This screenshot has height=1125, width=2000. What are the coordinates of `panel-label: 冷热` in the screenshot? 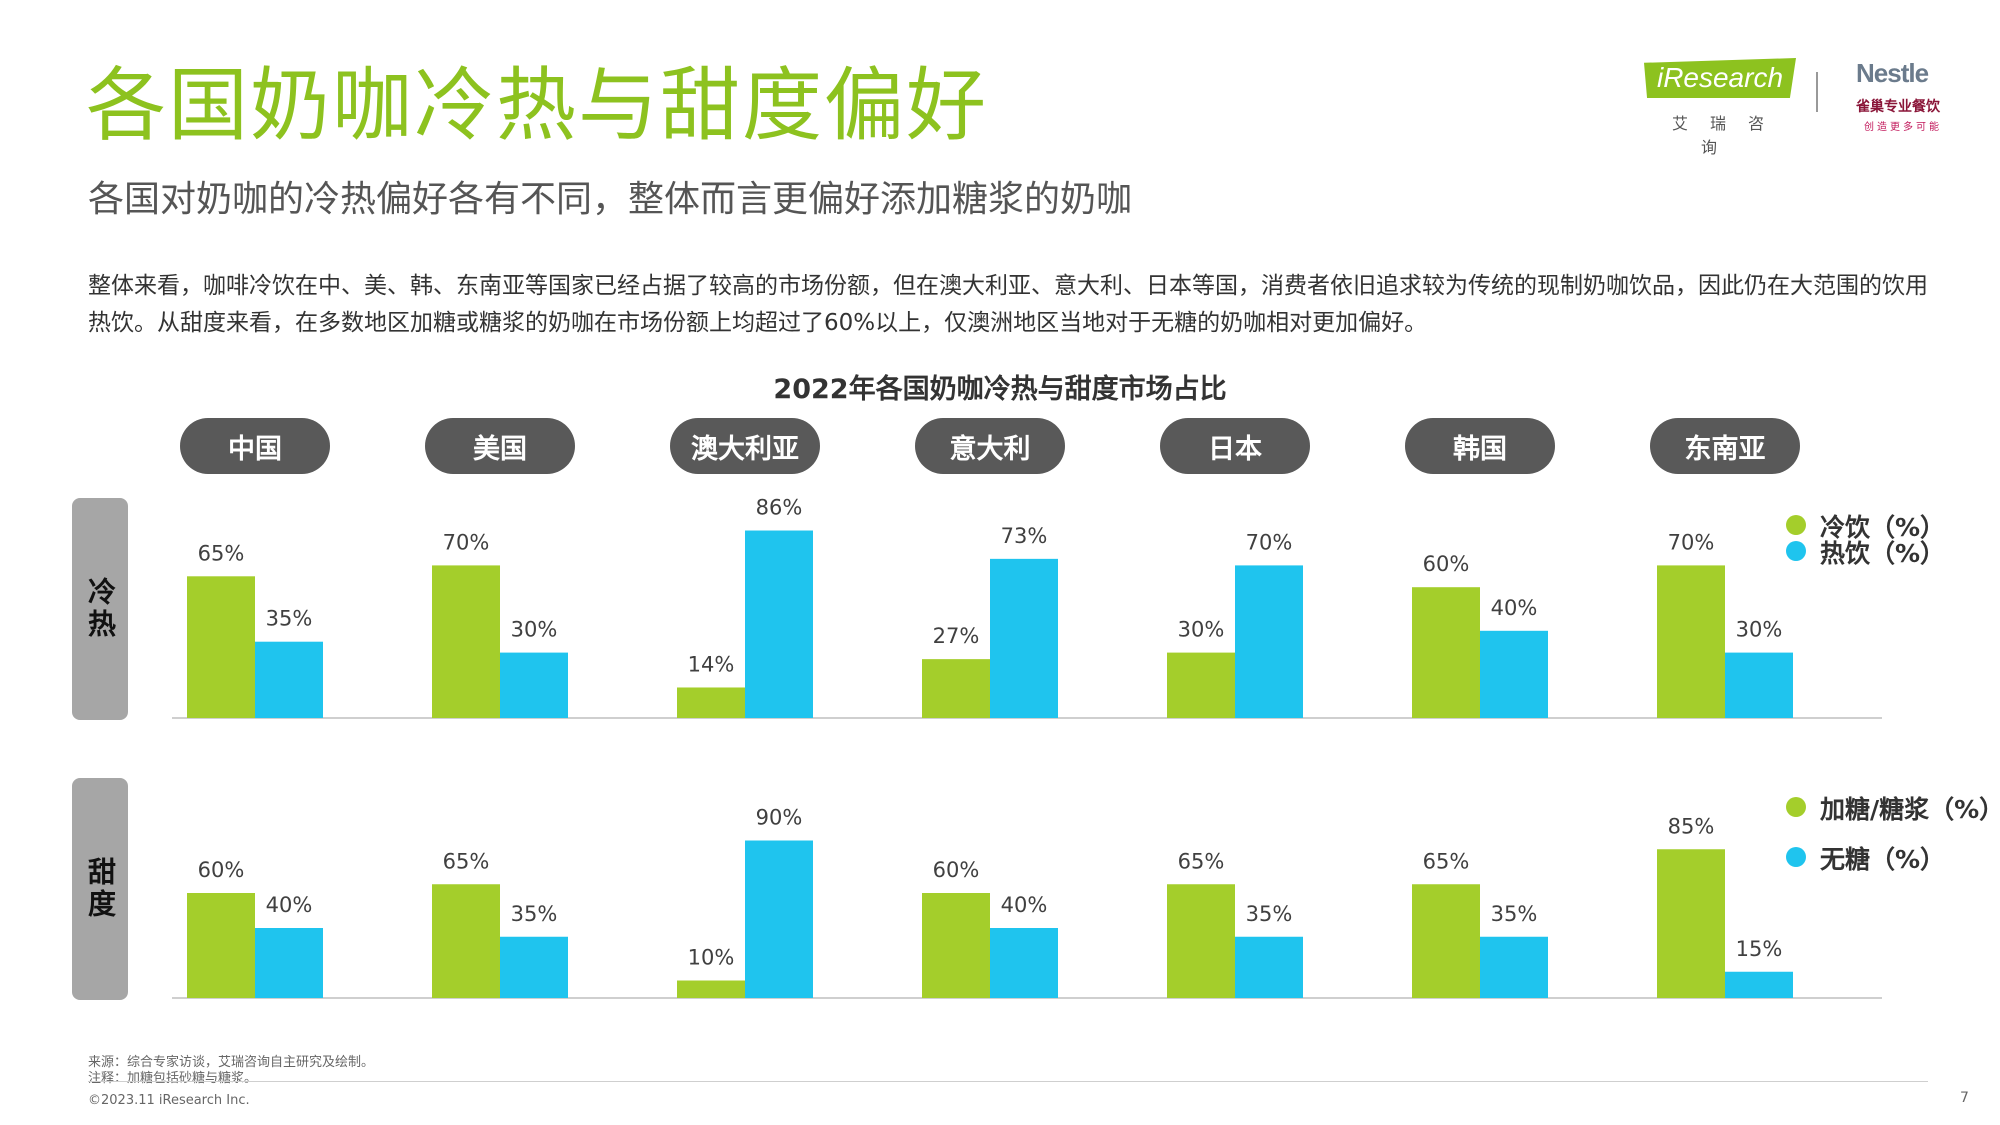 It's located at (100, 609).